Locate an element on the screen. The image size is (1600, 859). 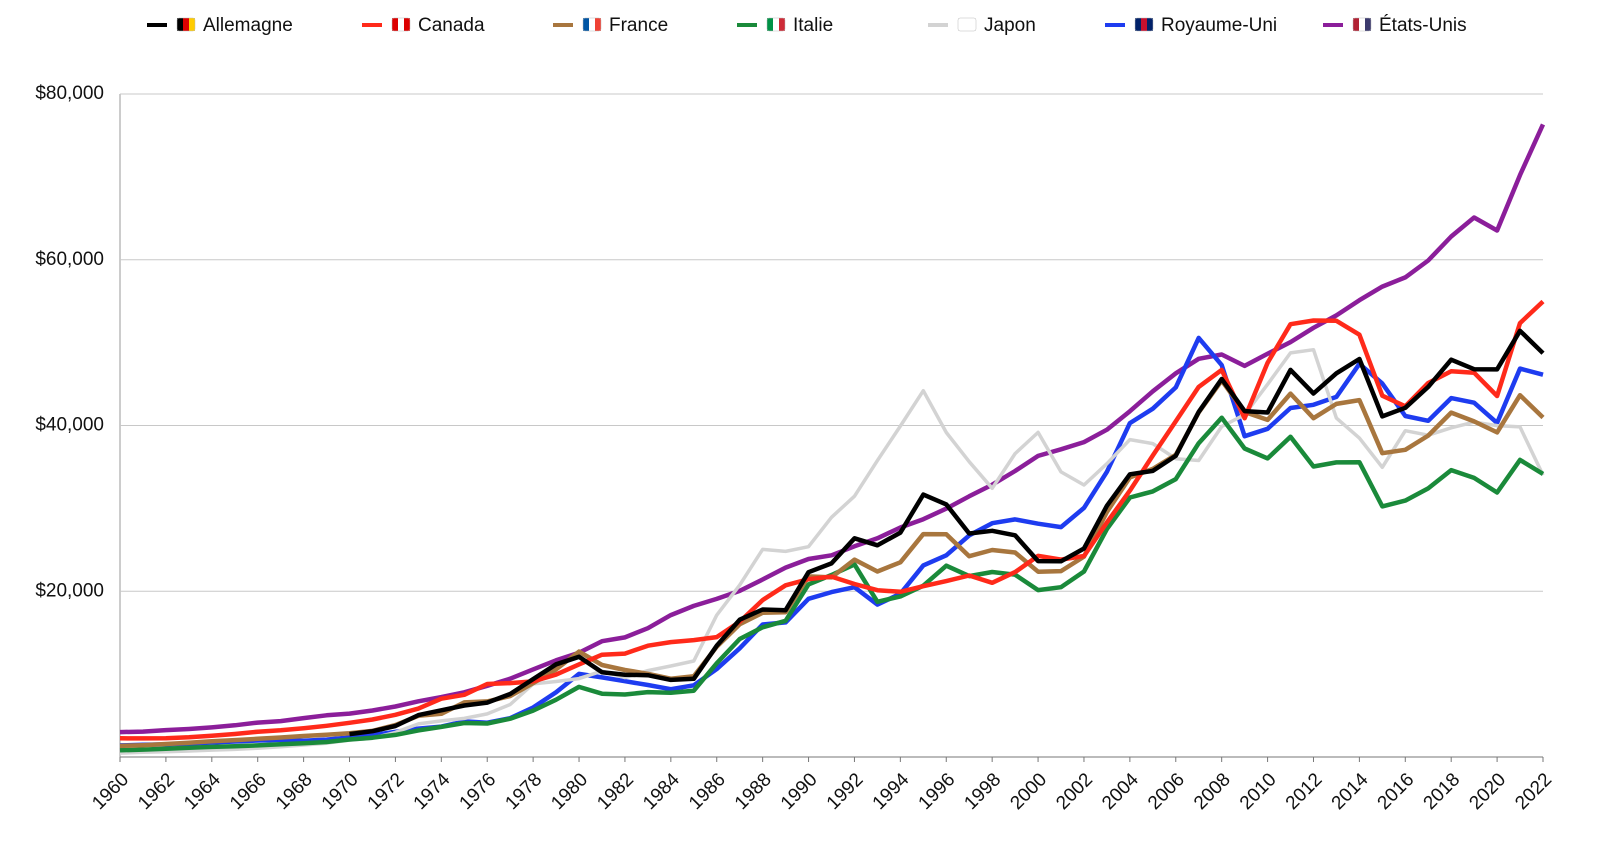
x-tick-label: 1992 is located at coordinates (845, 791).